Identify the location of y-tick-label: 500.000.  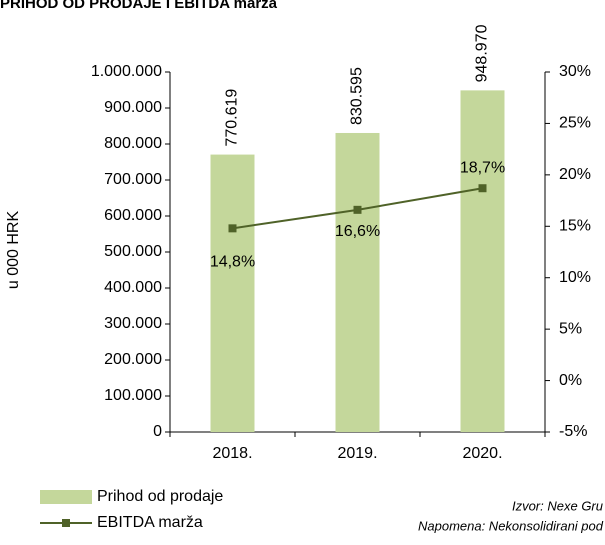
(133, 251).